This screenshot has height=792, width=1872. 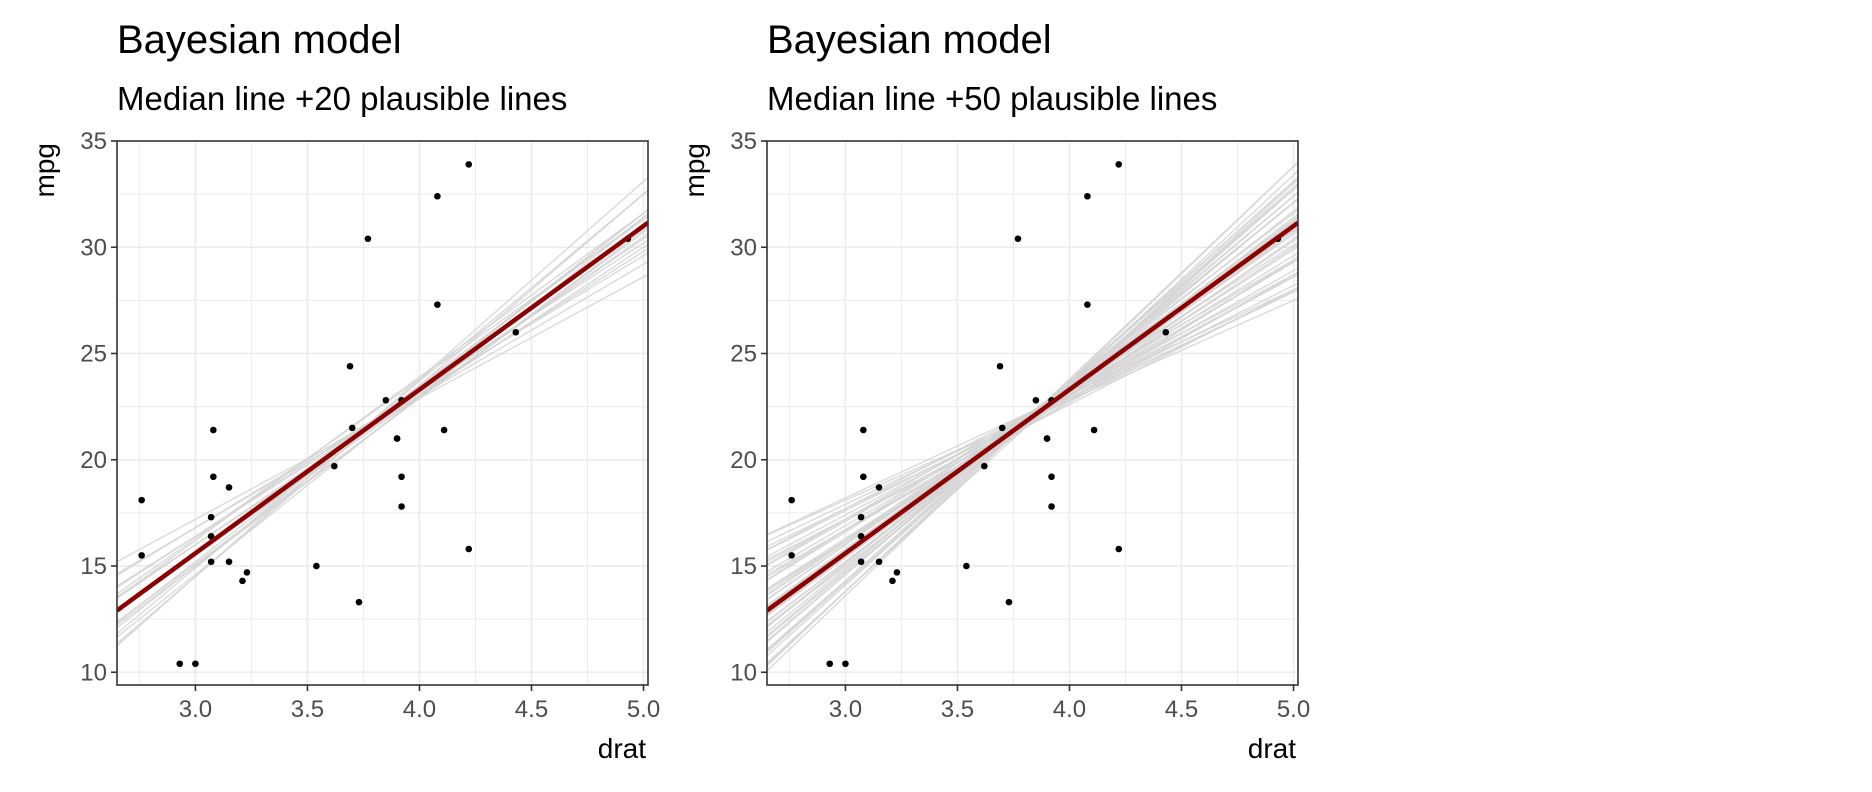 What do you see at coordinates (992, 98) in the screenshot?
I see `chart-subtitle: Median line +50 plausible lines` at bounding box center [992, 98].